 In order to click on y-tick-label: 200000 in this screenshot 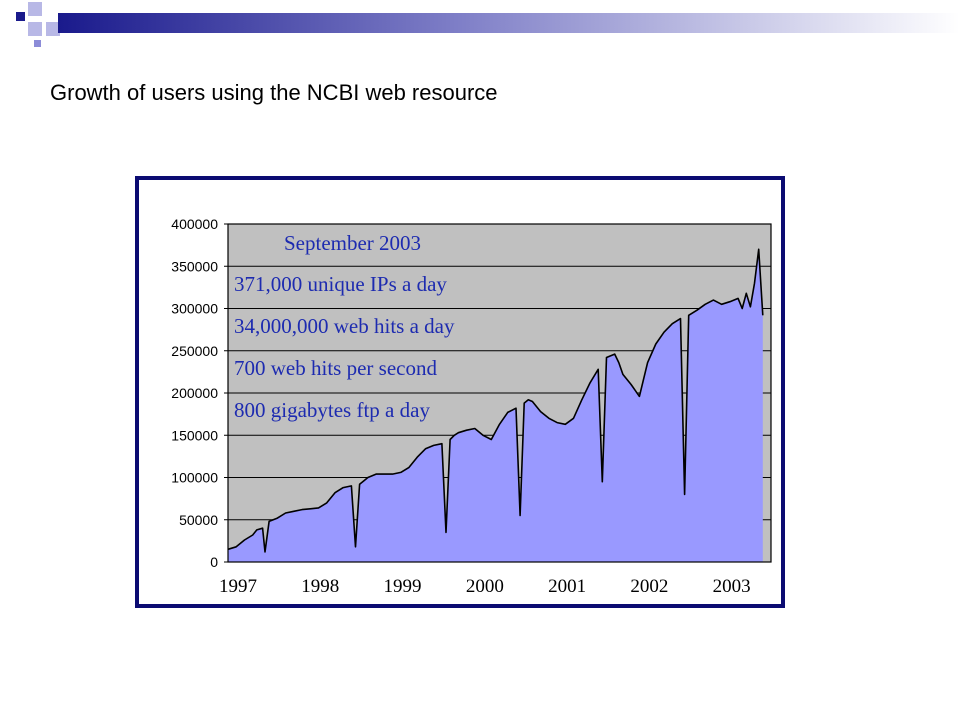, I will do `click(194, 393)`.